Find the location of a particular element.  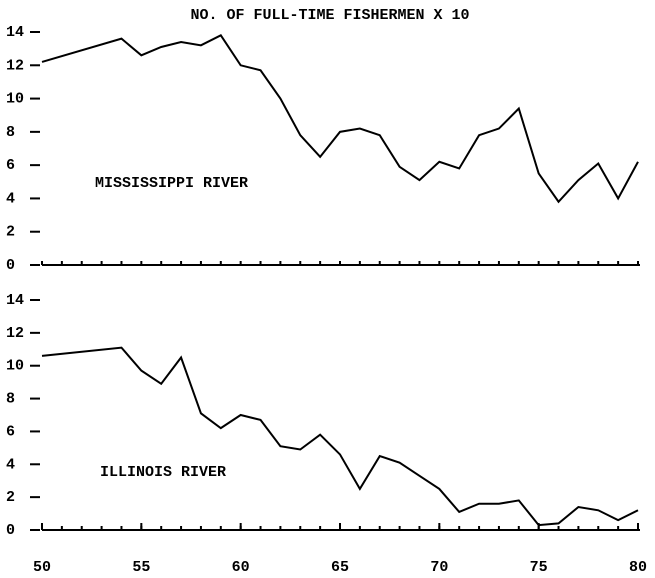

x-tick-label: 80 is located at coordinates (638, 567).